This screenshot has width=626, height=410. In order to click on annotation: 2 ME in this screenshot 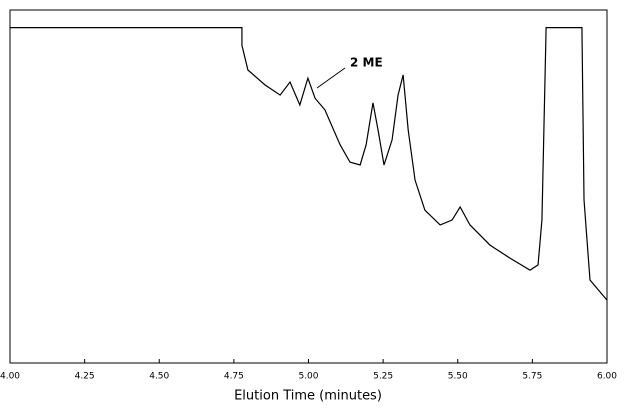, I will do `click(366, 63)`.